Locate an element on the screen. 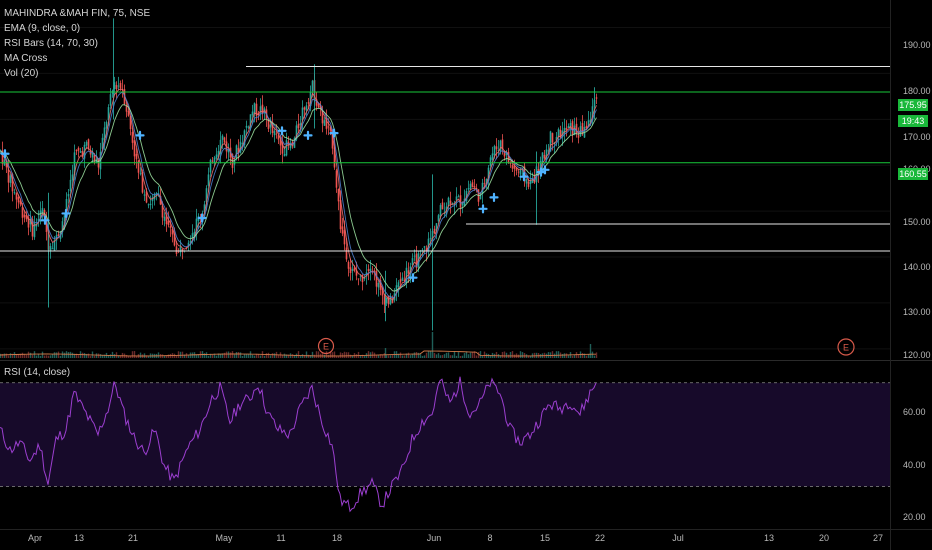 This screenshot has width=932, height=550. time-tick: 8 is located at coordinates (489, 538).